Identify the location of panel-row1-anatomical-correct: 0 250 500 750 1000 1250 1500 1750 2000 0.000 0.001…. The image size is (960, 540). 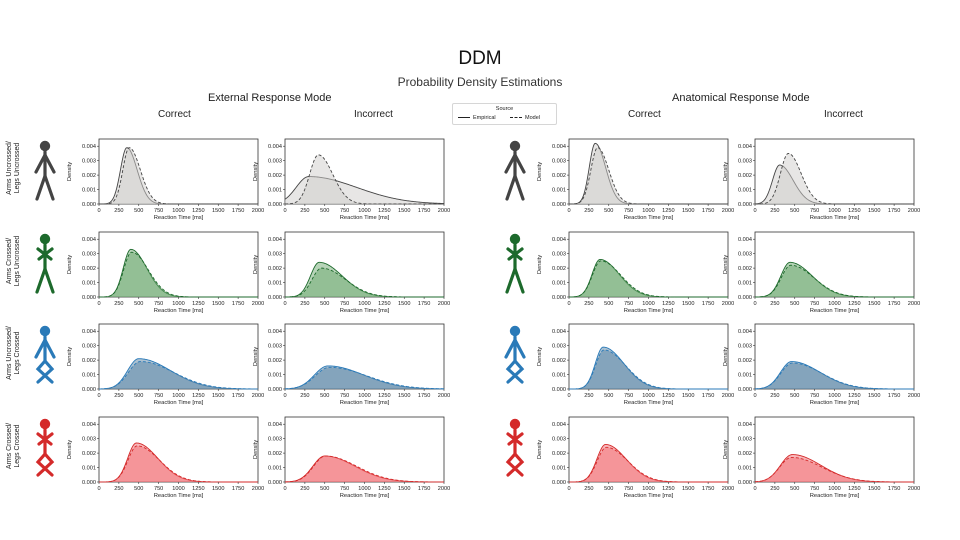
(635, 272).